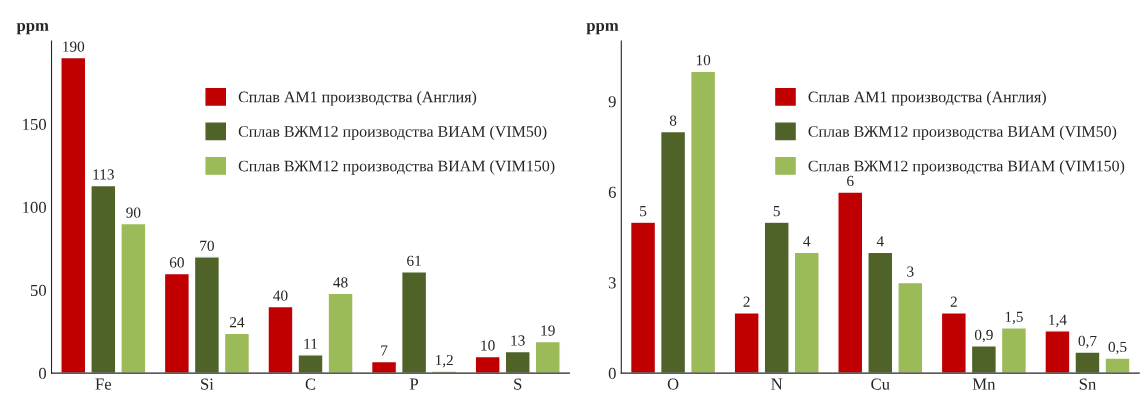  Describe the element at coordinates (414, 260) in the screenshot. I see `data-label: 61` at that location.